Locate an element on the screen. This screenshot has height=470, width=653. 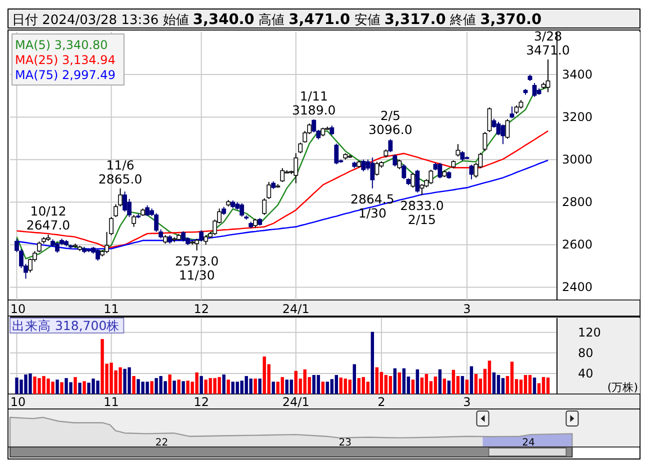
chart-title: 出来高 318,700株 is located at coordinates (66, 325).